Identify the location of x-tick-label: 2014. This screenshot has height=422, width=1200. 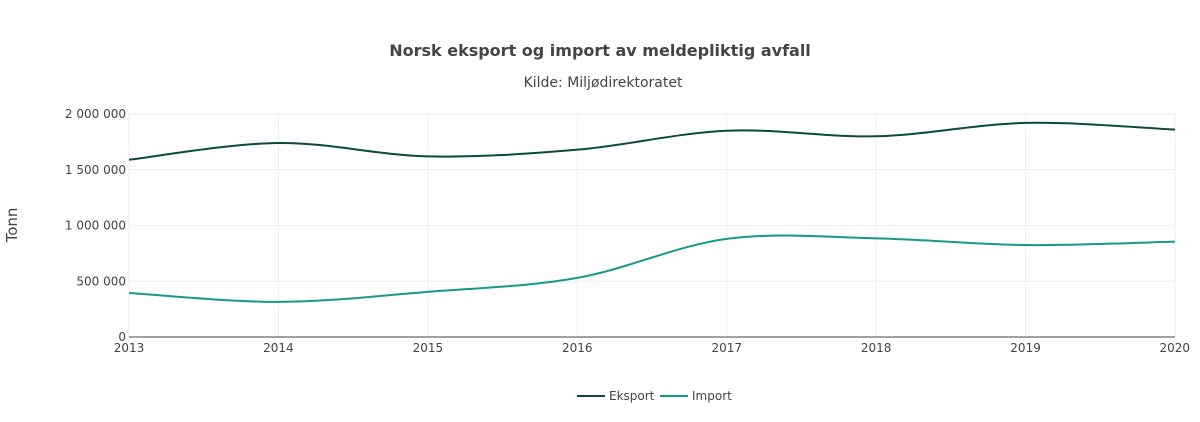
(278, 348).